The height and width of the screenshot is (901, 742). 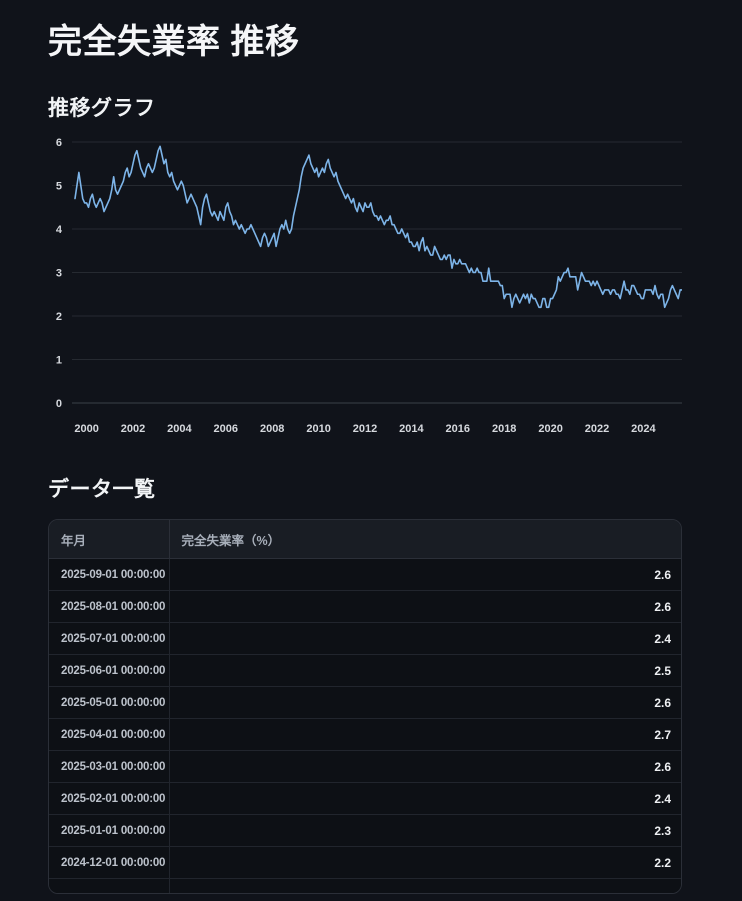 What do you see at coordinates (109, 574) in the screenshot?
I see `cell-date: 2025-09-01 00:00:00` at bounding box center [109, 574].